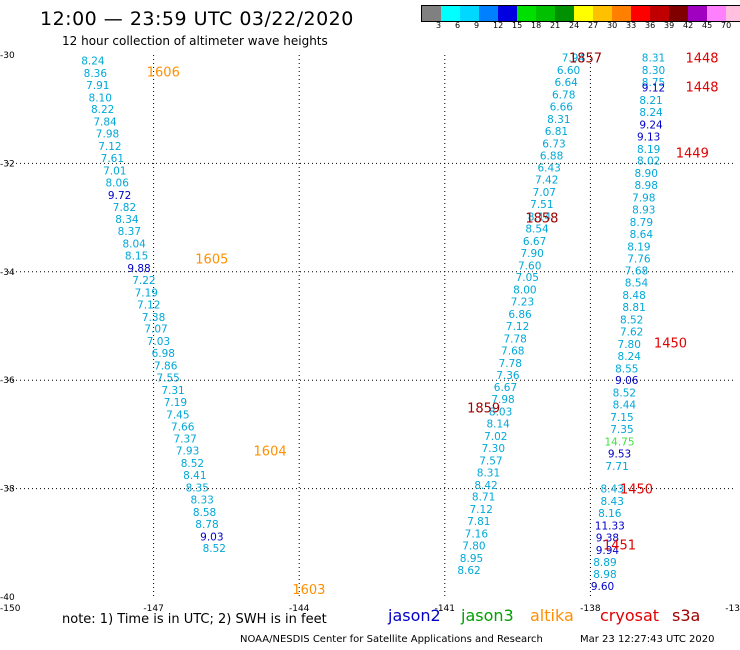  What do you see at coordinates (127, 220) in the screenshot?
I see `wave-height-label: 8.34` at bounding box center [127, 220].